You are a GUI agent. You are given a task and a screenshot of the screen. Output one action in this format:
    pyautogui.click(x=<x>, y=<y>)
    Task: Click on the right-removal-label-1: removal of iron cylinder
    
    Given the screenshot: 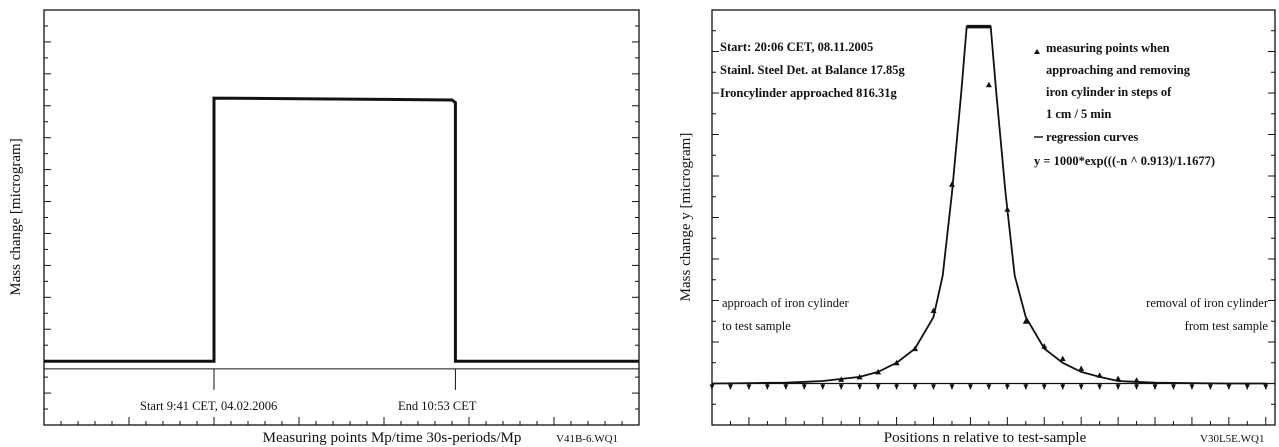 What is the action you would take?
    pyautogui.click(x=1207, y=303)
    